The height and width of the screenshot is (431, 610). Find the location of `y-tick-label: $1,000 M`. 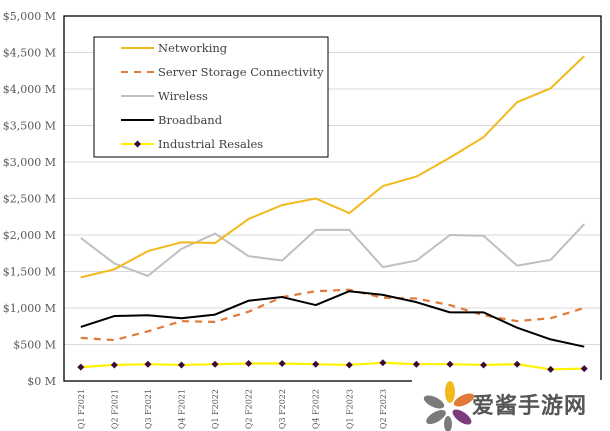

y-tick-label: $1,000 M is located at coordinates (29, 308).